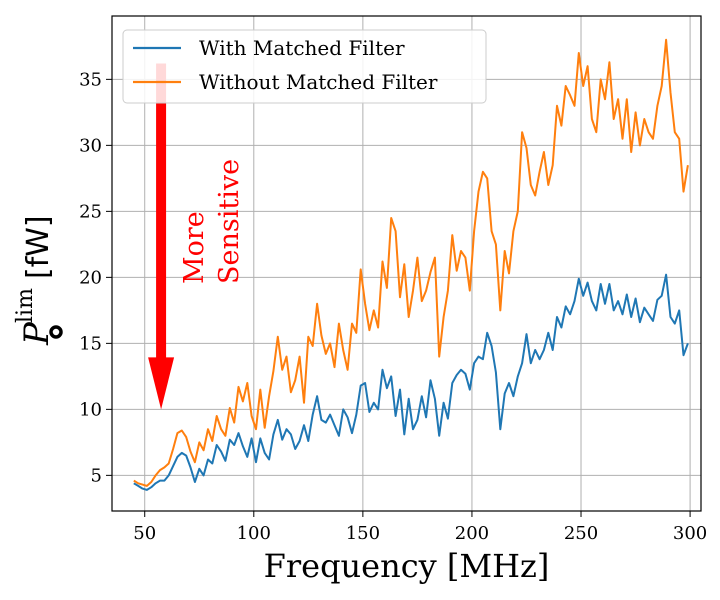  I want to click on x-tick-label: 150, so click(363, 533).